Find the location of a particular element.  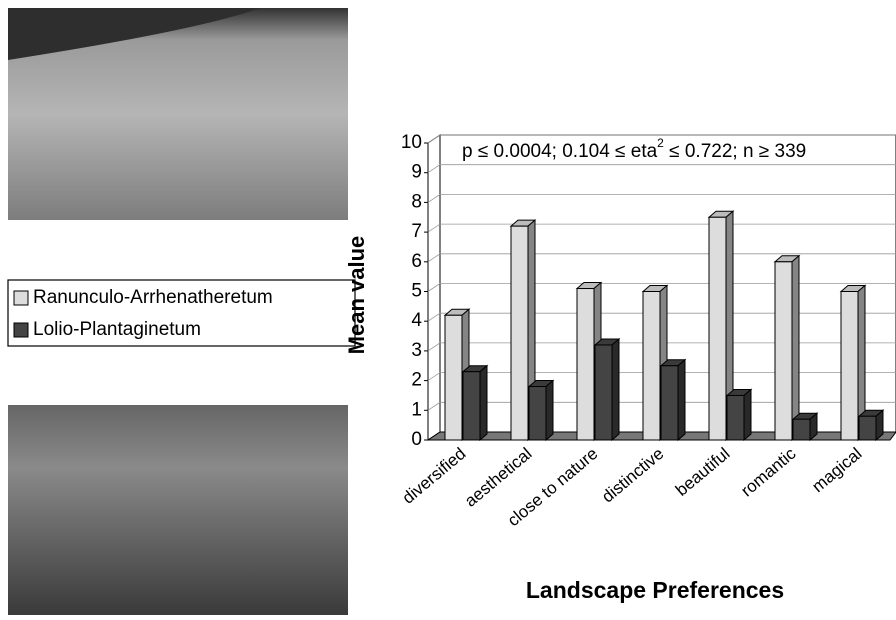

legend-label: Lolio-Plantaginetum is located at coordinates (117, 329).